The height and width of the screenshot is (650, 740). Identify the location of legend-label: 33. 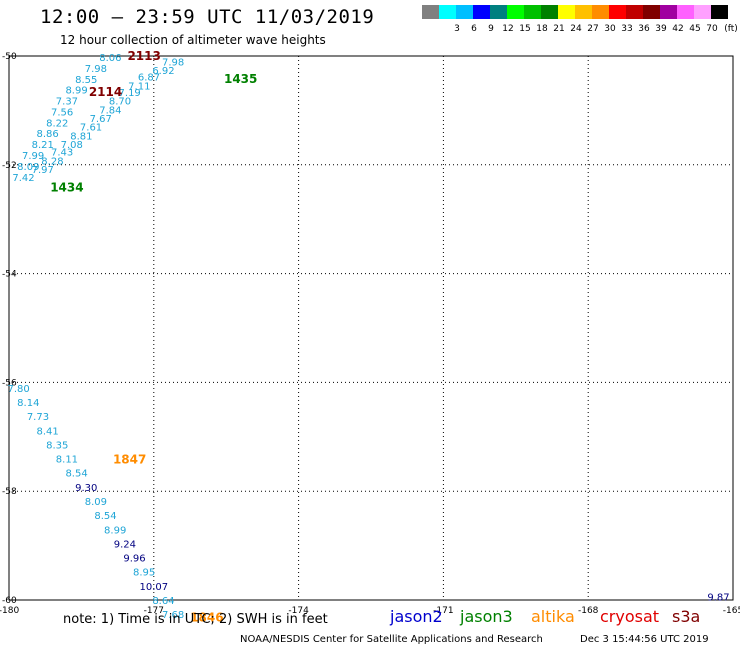
(627, 29).